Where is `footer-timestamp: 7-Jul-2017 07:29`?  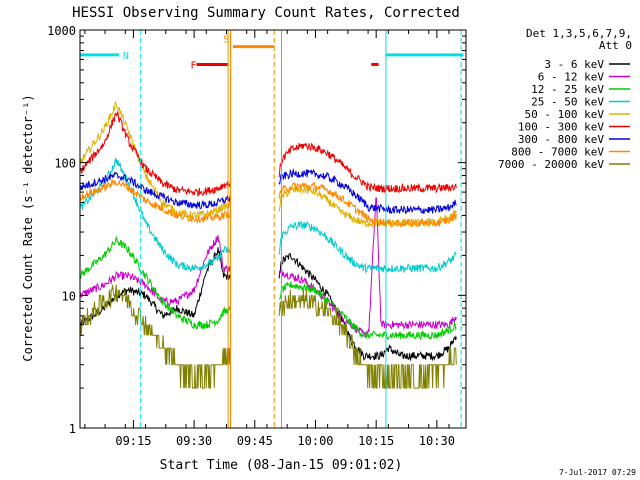
footer-timestamp: 7-Jul-2017 07:29 is located at coordinates (597, 472).